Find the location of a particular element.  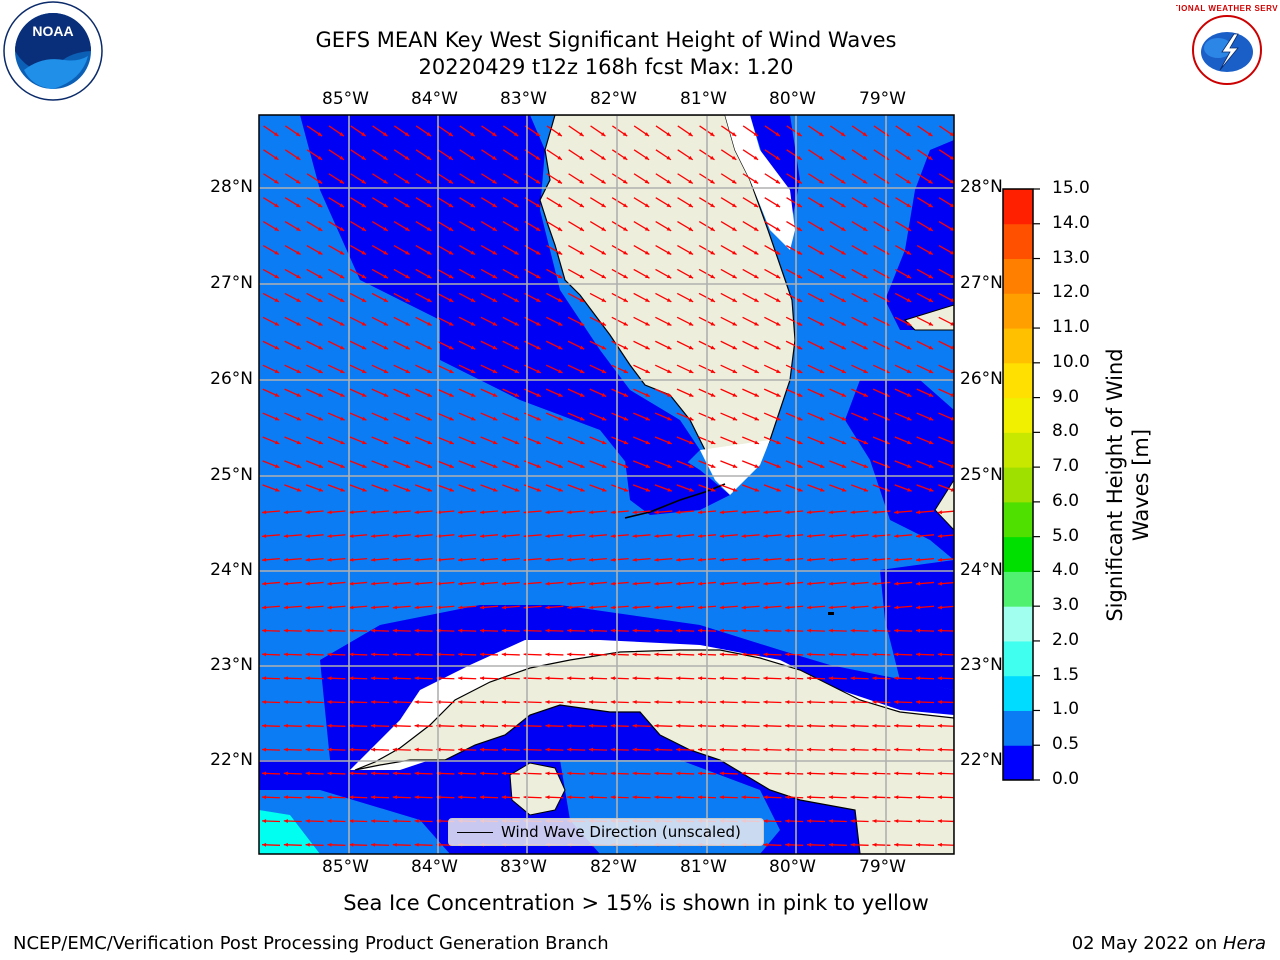

colorbar-tick-label: 9.0 is located at coordinates (1066, 396).